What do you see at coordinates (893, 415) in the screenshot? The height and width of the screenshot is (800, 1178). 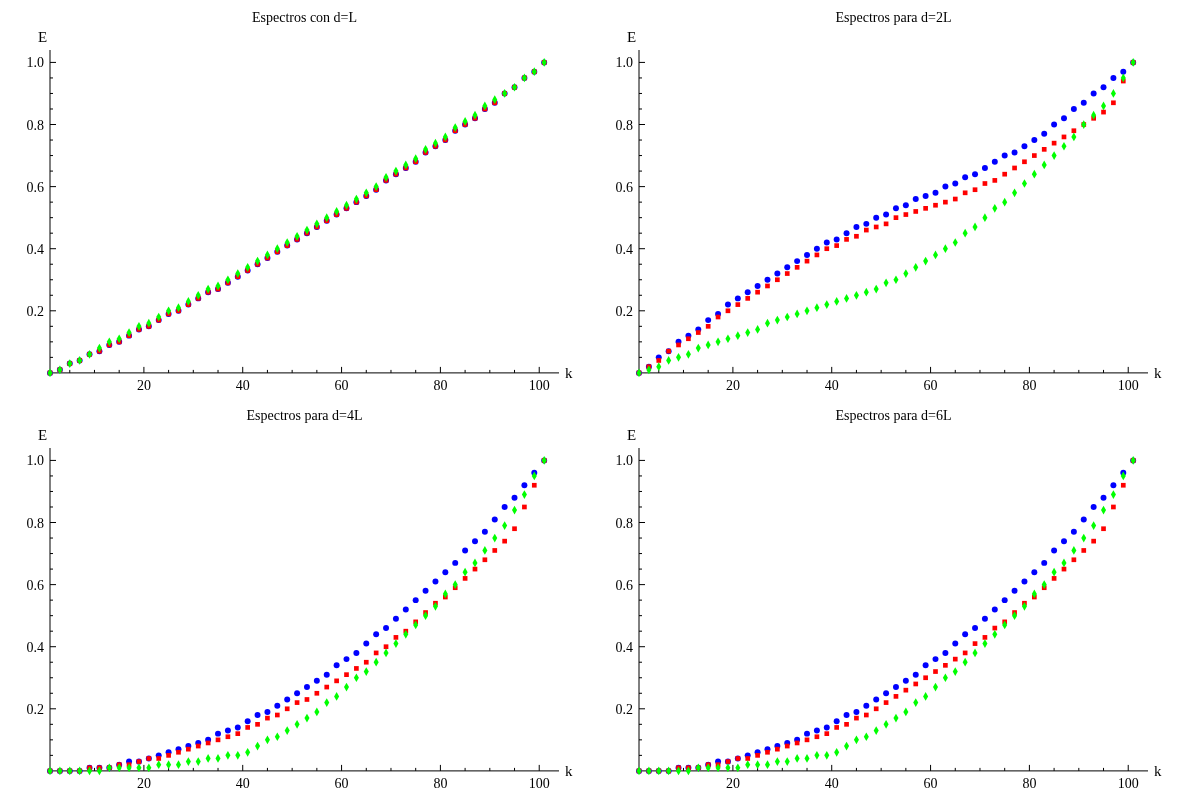 I see `chart-title: Espectros para d=6L` at bounding box center [893, 415].